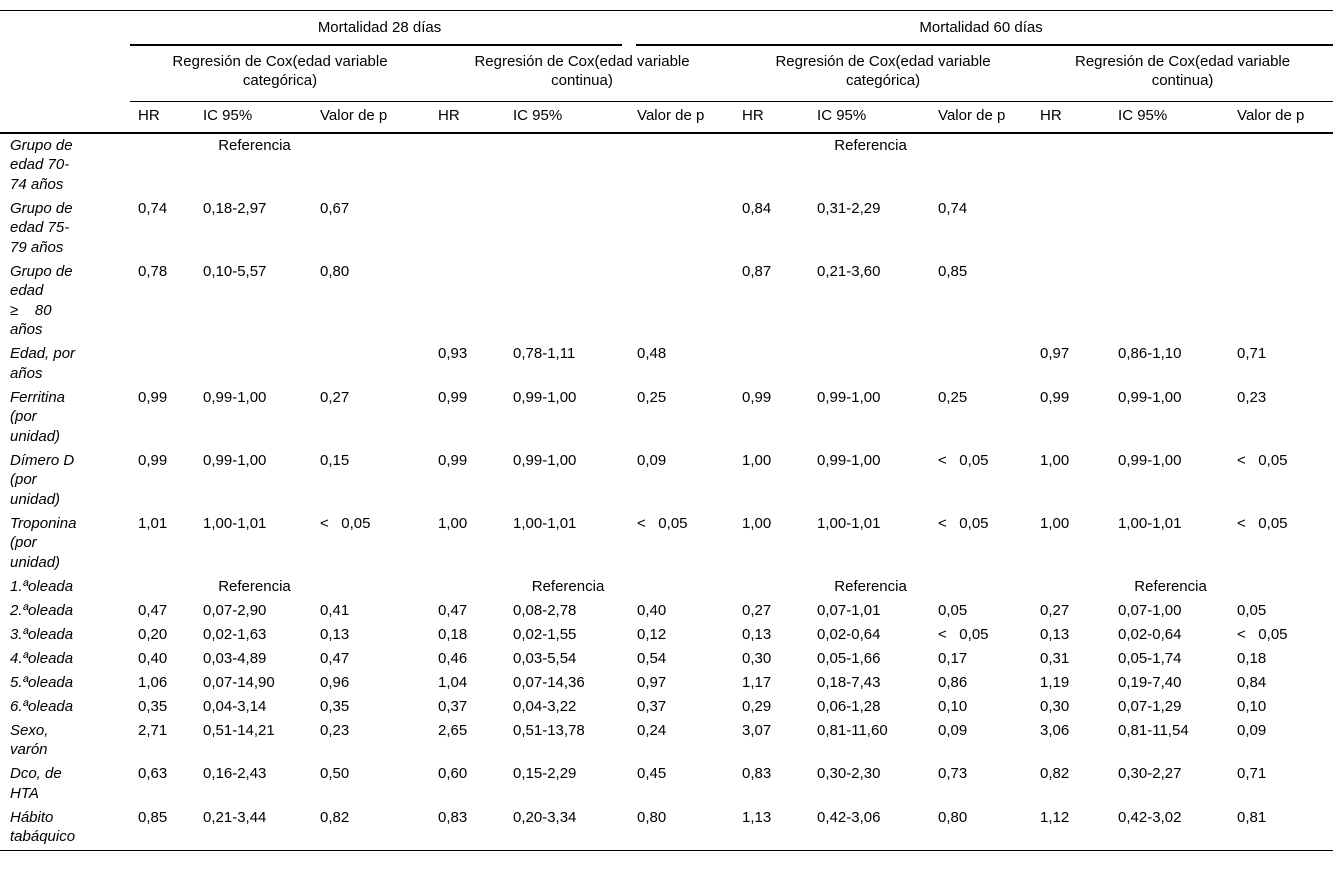 The width and height of the screenshot is (1333, 882). I want to click on data-cell: 0,30, so click(1055, 706).